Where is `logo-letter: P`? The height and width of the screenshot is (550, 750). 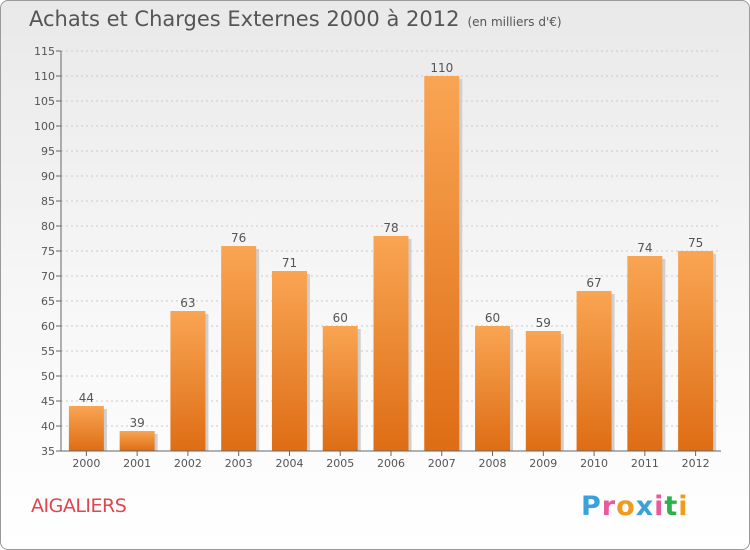
logo-letter: P is located at coordinates (591, 506).